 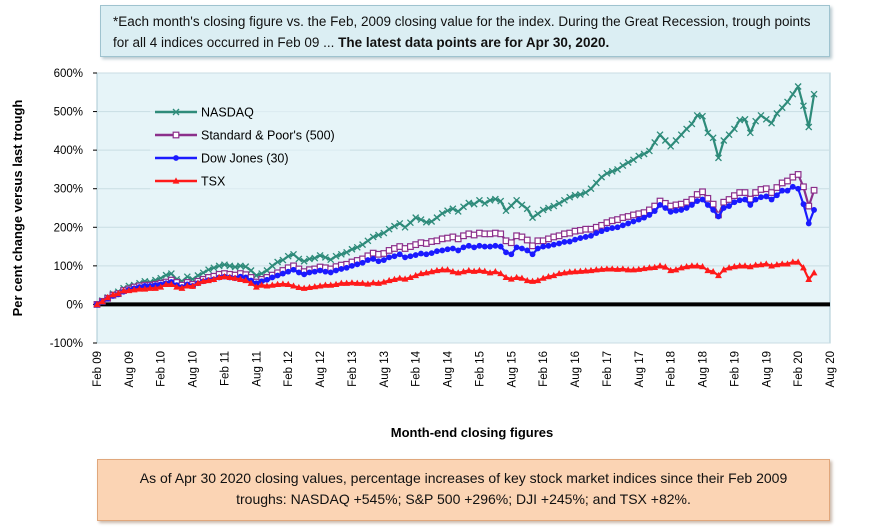 I want to click on y-tick-label: 400%, so click(x=68, y=151).